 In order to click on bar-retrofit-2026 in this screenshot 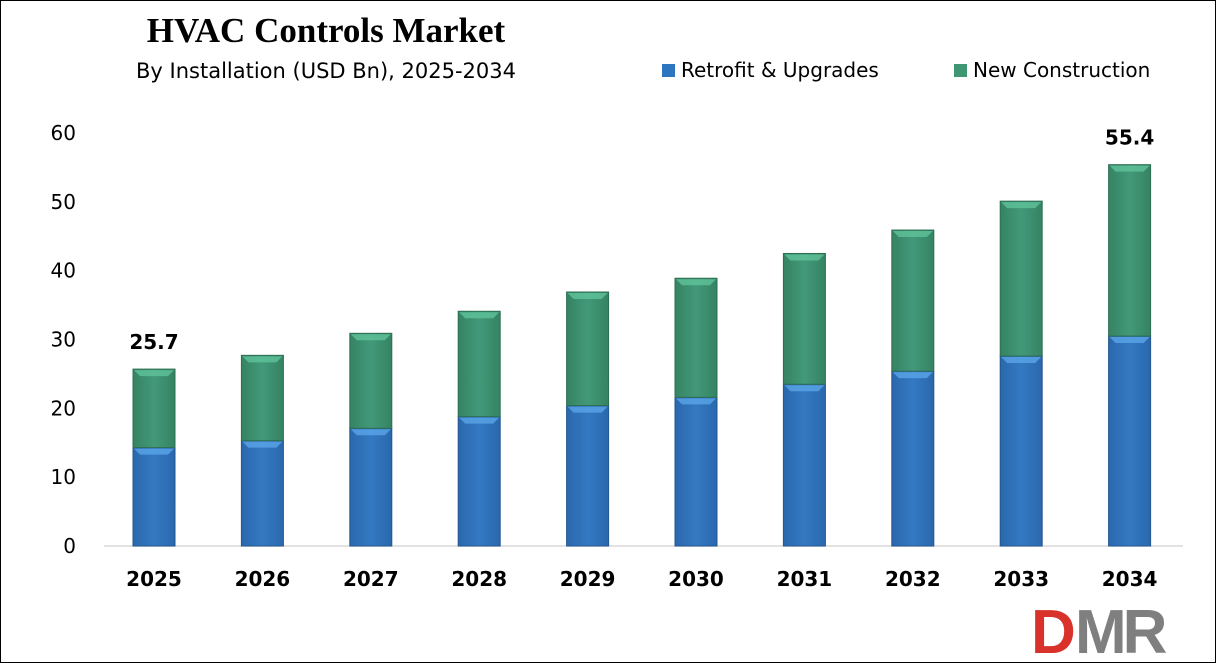, I will do `click(262, 493)`.